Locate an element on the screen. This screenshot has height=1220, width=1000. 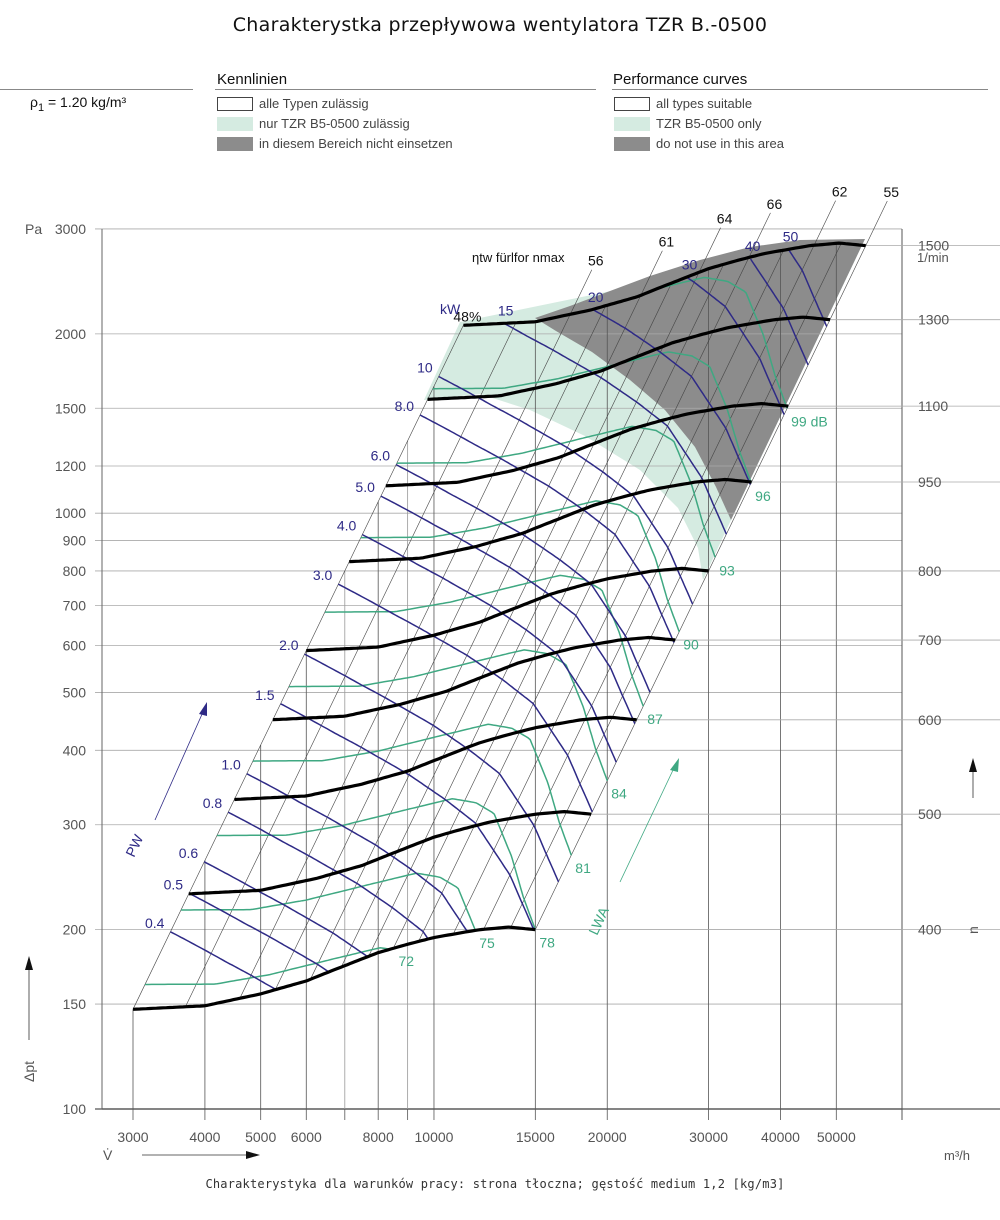
power-label: 10 is located at coordinates (425, 368).